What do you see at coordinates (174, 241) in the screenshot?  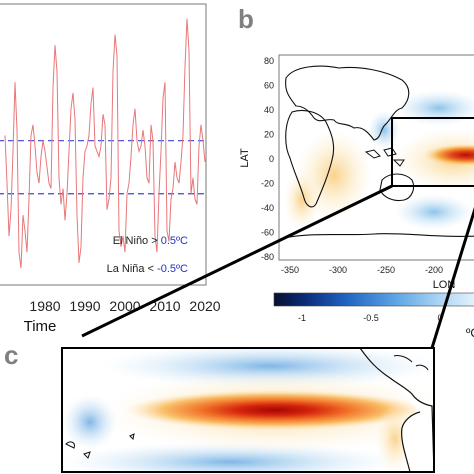 I see `legend-el-nino-value: 0.5ºC` at bounding box center [174, 241].